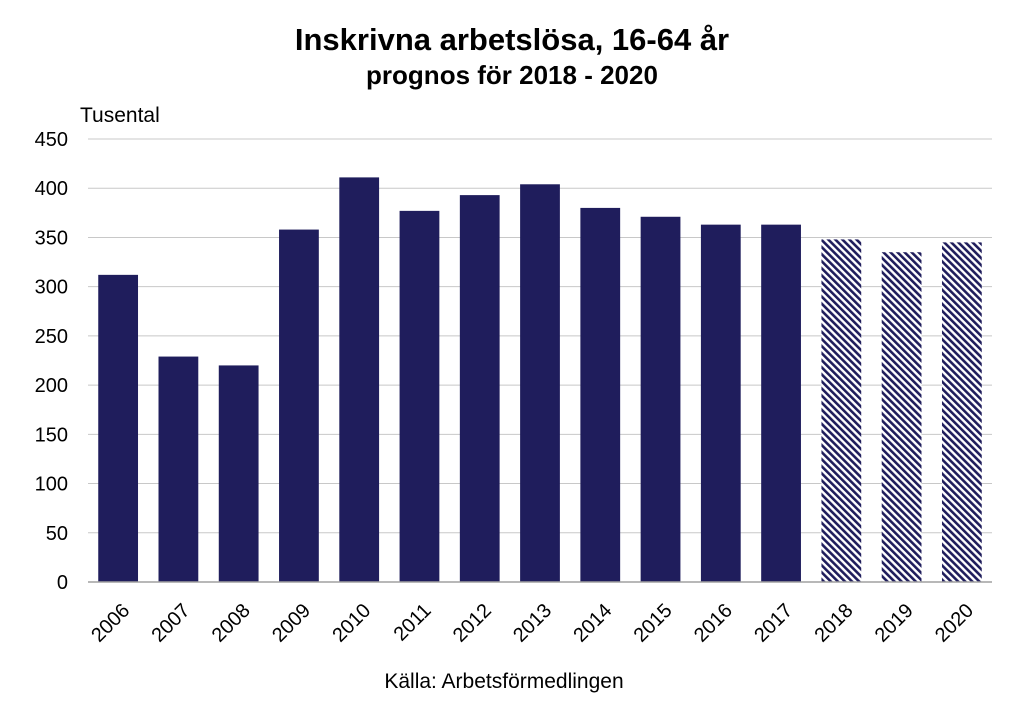  I want to click on x-tick-label: 2011, so click(413, 623).